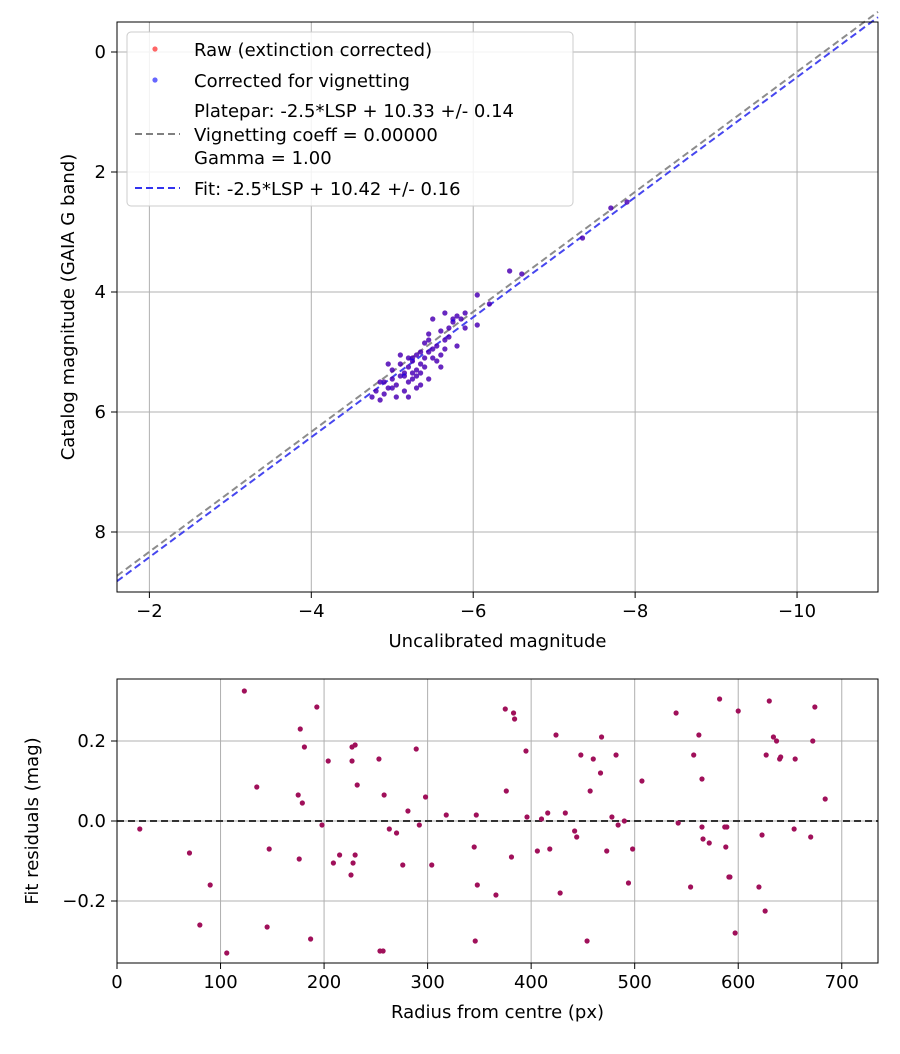  I want to click on legend-corrected-label: Corrected for vignetting, so click(302, 81).